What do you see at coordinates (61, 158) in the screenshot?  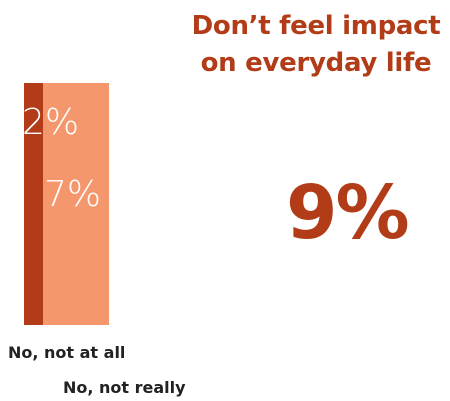 I see `value-label-group: 2% 7%` at bounding box center [61, 158].